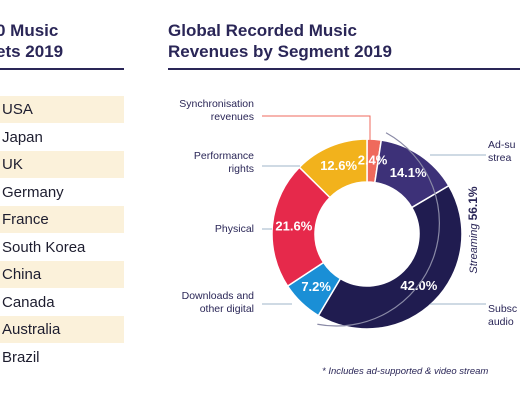 This screenshot has width=520, height=400. What do you see at coordinates (62, 274) in the screenshot?
I see `market-row: China` at bounding box center [62, 274].